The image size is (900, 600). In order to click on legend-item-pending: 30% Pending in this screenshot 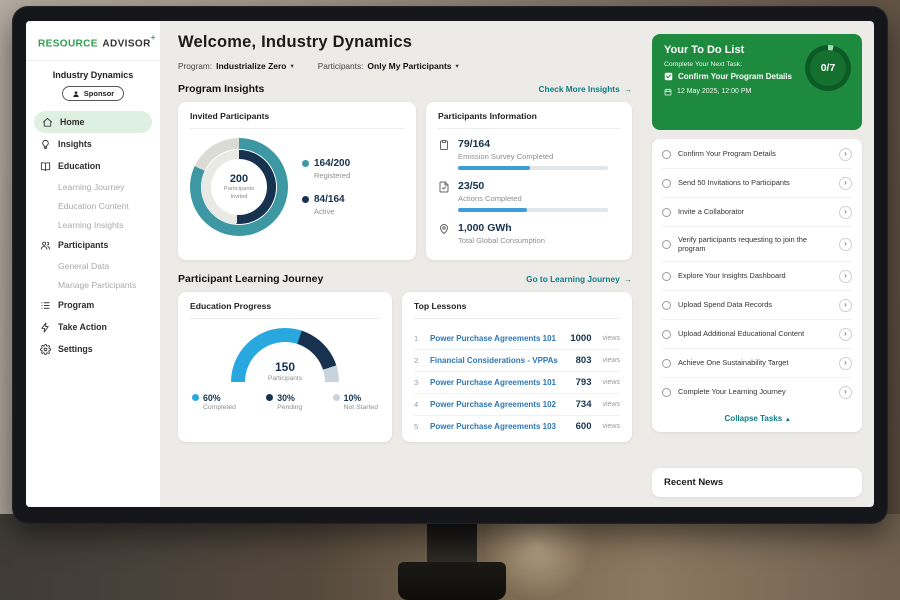, I will do `click(284, 402)`.